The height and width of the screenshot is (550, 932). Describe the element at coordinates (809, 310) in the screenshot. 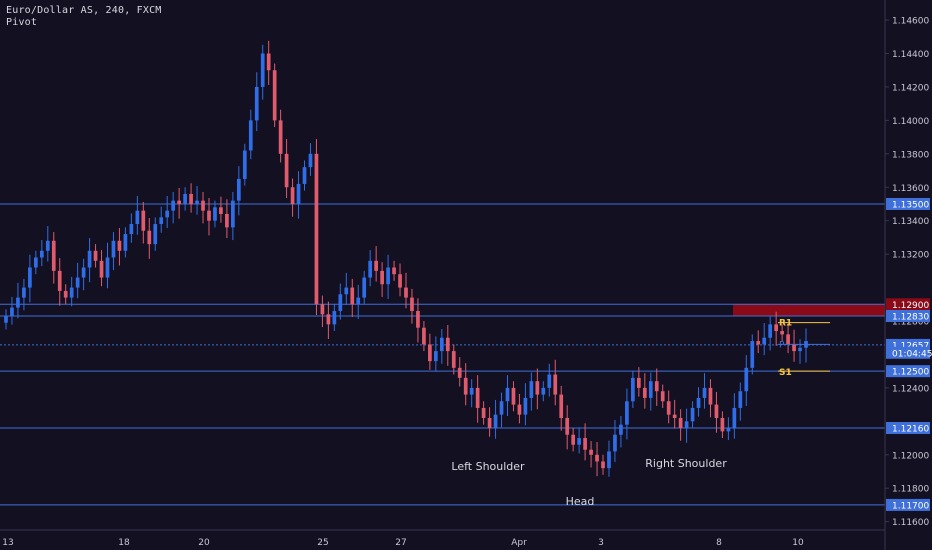

I see `resistance-zone` at that location.